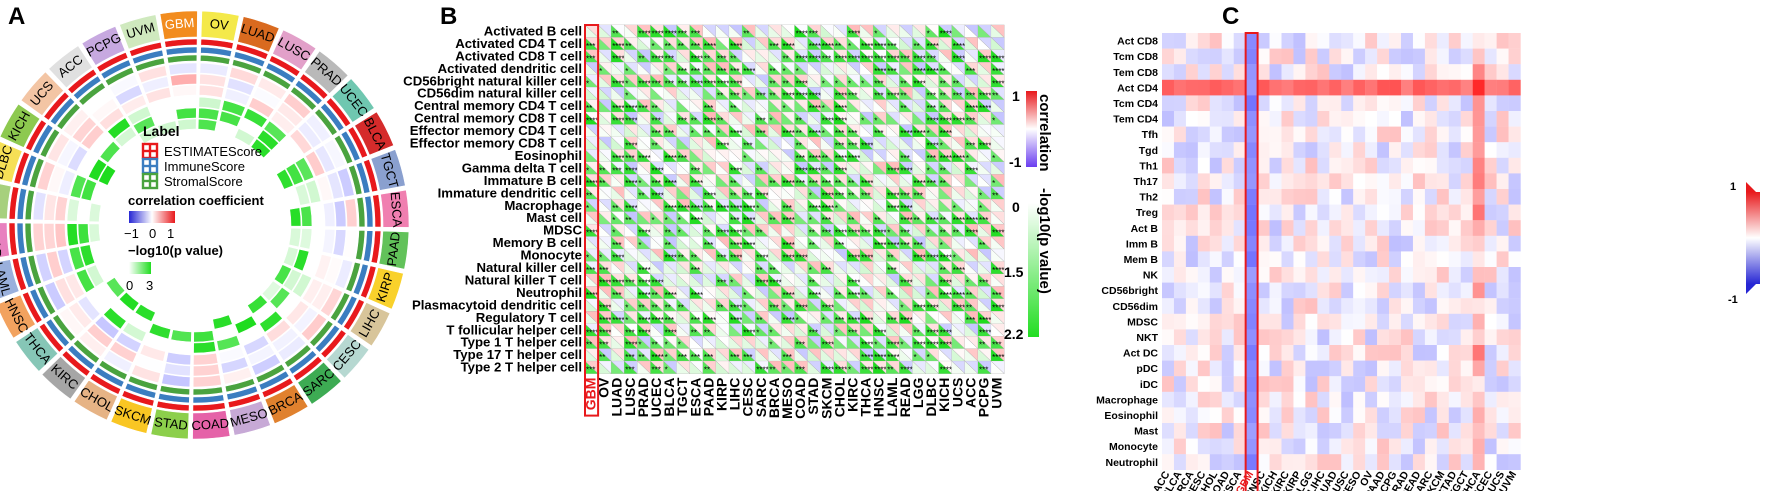 The image size is (1772, 496). What do you see at coordinates (695, 397) in the screenshot?
I see `column-label: ESCA` at bounding box center [695, 397].